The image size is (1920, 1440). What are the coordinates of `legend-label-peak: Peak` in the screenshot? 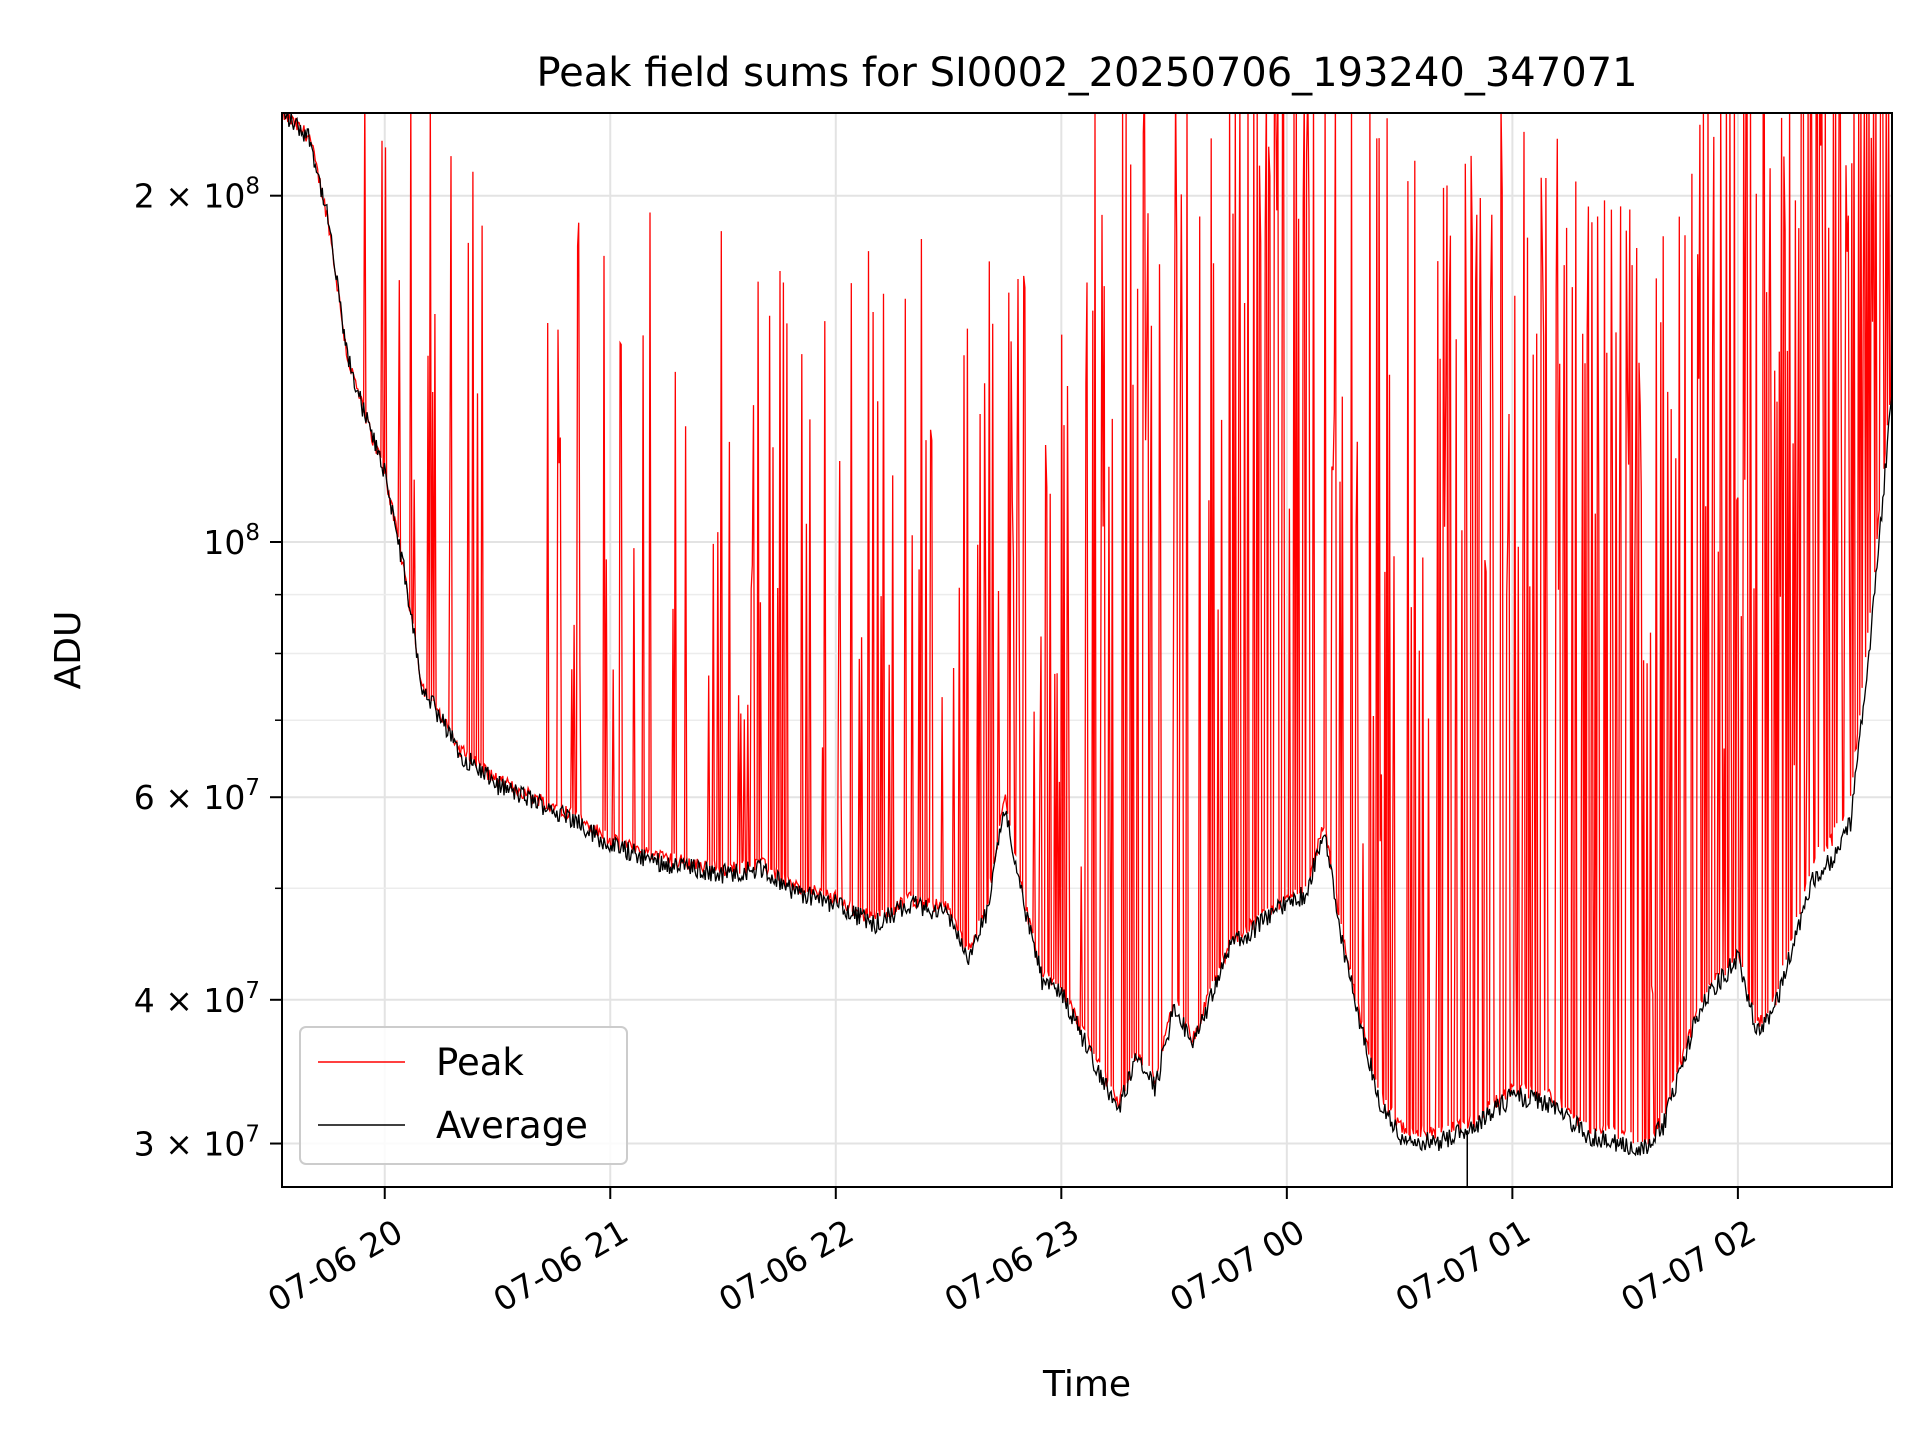 It's located at (480, 1062).